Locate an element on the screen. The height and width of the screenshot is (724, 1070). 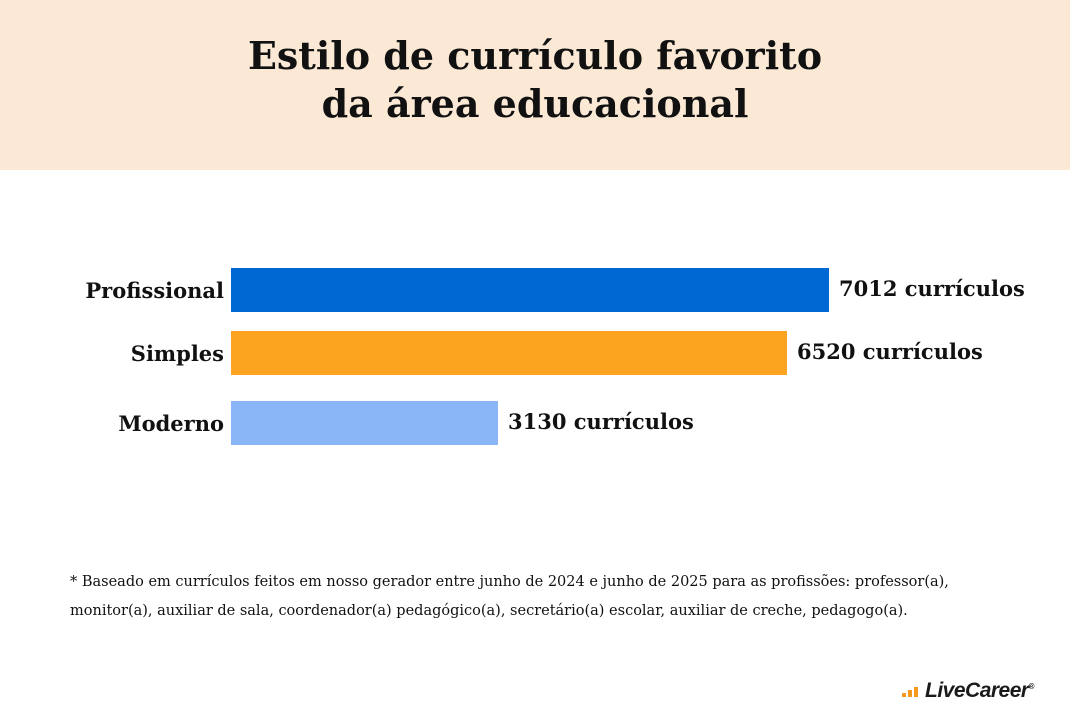
category-label-profissional: Profissional is located at coordinates (154, 290).